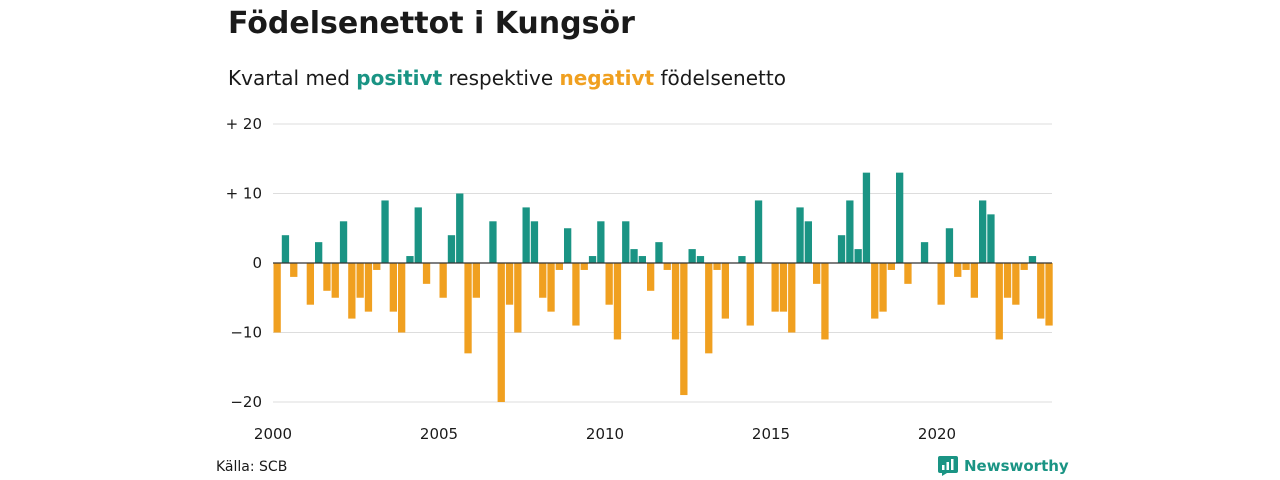  What do you see at coordinates (244, 124) in the screenshot?
I see `y-tick-label: + 20` at bounding box center [244, 124].